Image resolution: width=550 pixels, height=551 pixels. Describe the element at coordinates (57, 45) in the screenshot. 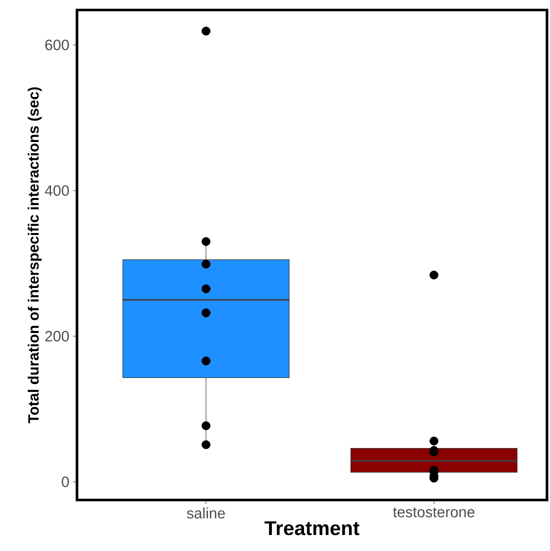

I see `y-tick-label: 600` at that location.